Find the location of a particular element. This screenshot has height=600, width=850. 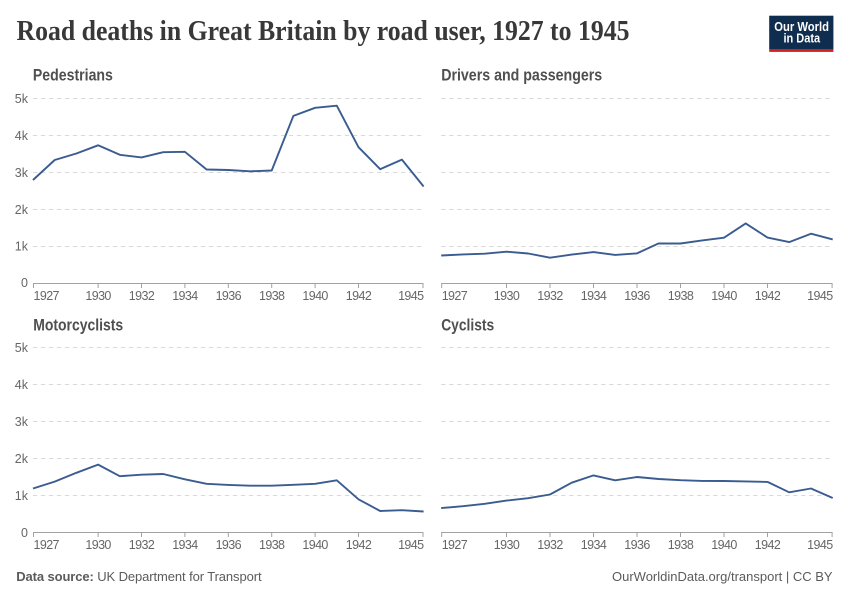

svg-text: Cyclists is located at coordinates (467, 324).